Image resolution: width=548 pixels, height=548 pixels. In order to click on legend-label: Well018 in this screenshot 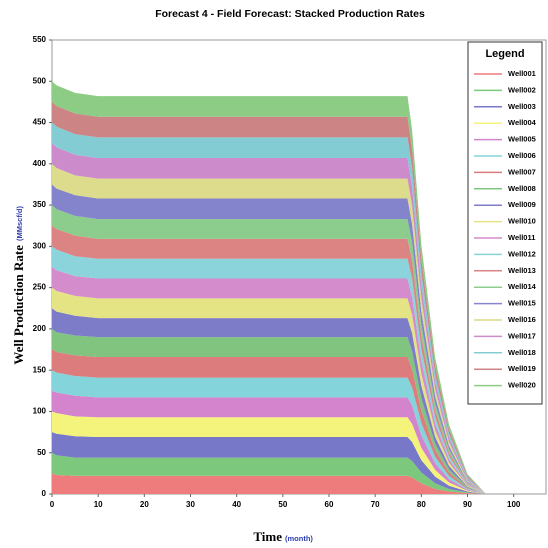, I will do `click(522, 352)`.